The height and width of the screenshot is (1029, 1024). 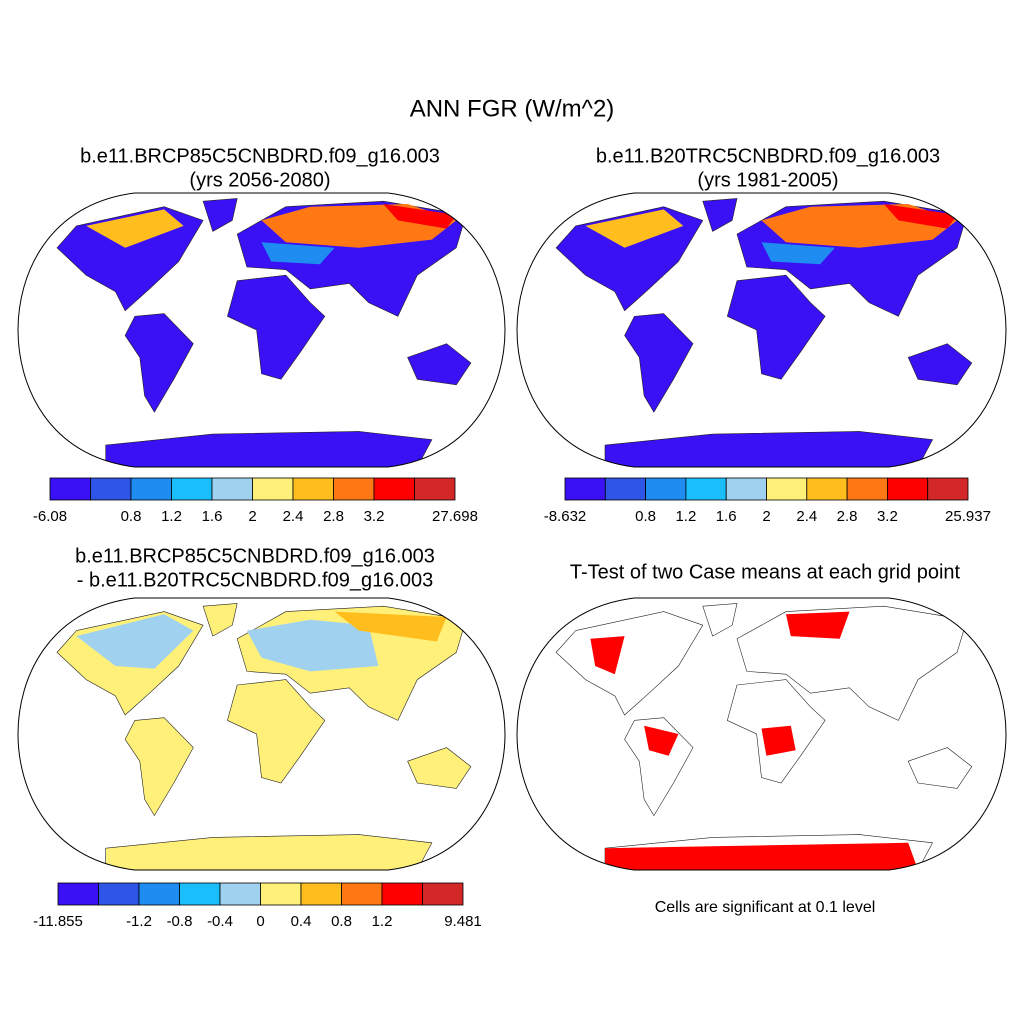 I want to click on panel-title: b.e11.B20TRC5CNBDRD.f09_g16.003, so click(x=768, y=156).